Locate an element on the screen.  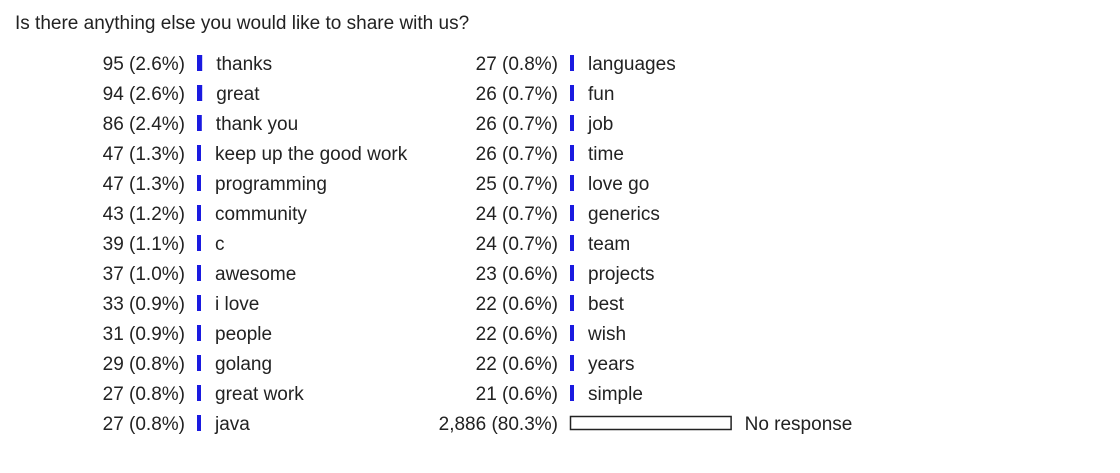
bar-row: 31 (0.9%) people is located at coordinates (187, 334).